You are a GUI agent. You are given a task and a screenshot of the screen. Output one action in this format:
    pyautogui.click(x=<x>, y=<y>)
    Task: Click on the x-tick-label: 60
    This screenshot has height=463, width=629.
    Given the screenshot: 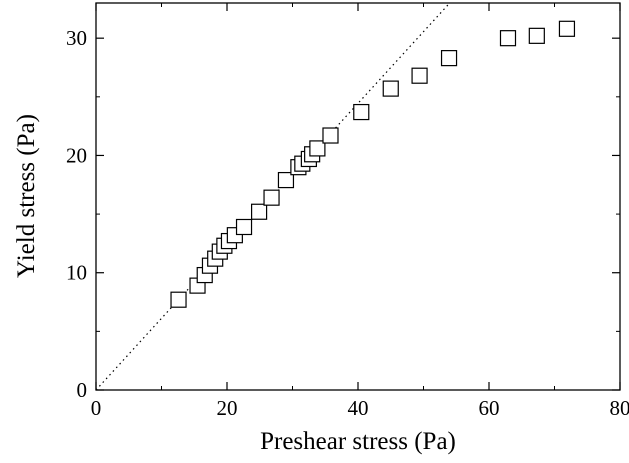 What is the action you would take?
    pyautogui.click(x=489, y=408)
    